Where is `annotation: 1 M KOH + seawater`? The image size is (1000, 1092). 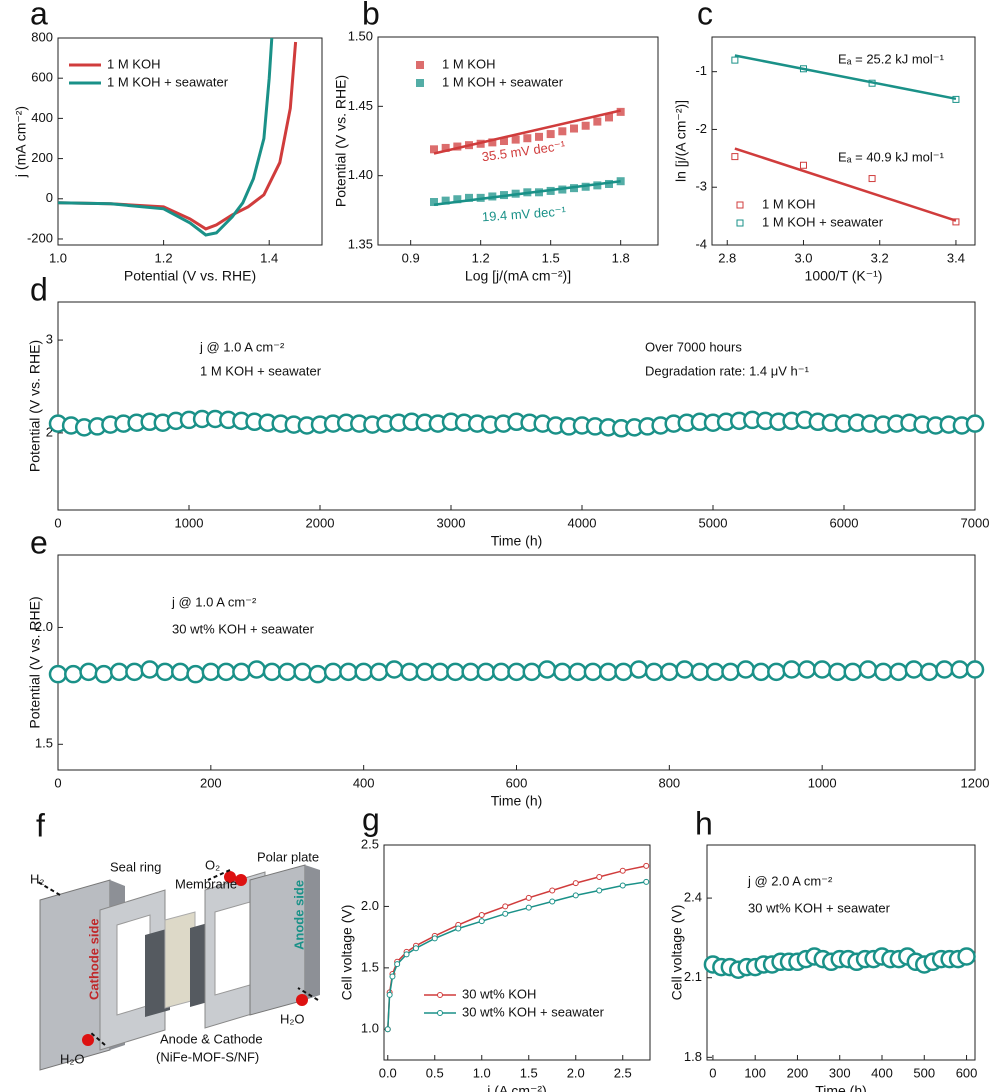 annotation: 1 M KOH + seawater is located at coordinates (261, 370).